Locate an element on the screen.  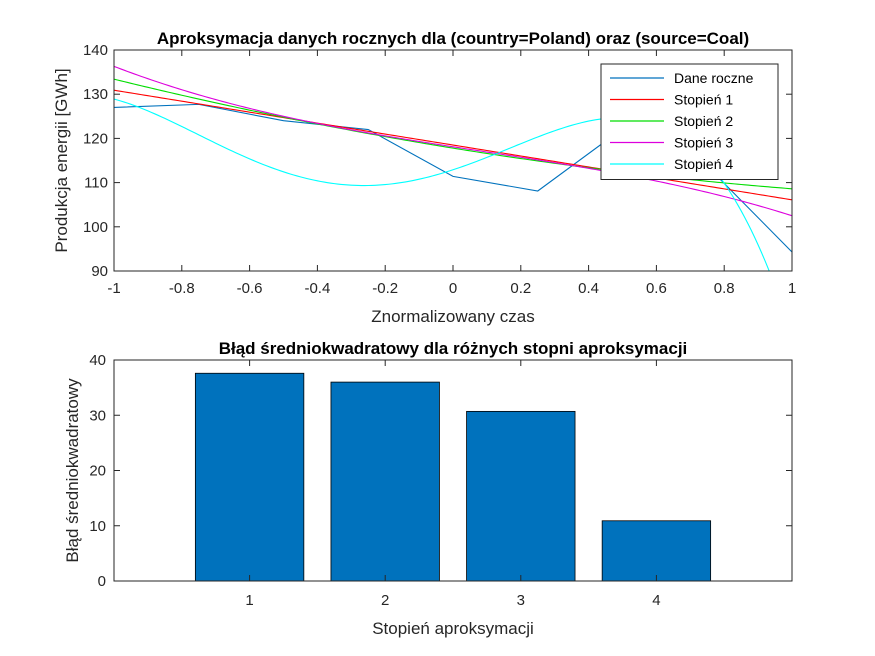
y-axis-label-2: Błąd średniokwadratowy is located at coordinates (72, 470).